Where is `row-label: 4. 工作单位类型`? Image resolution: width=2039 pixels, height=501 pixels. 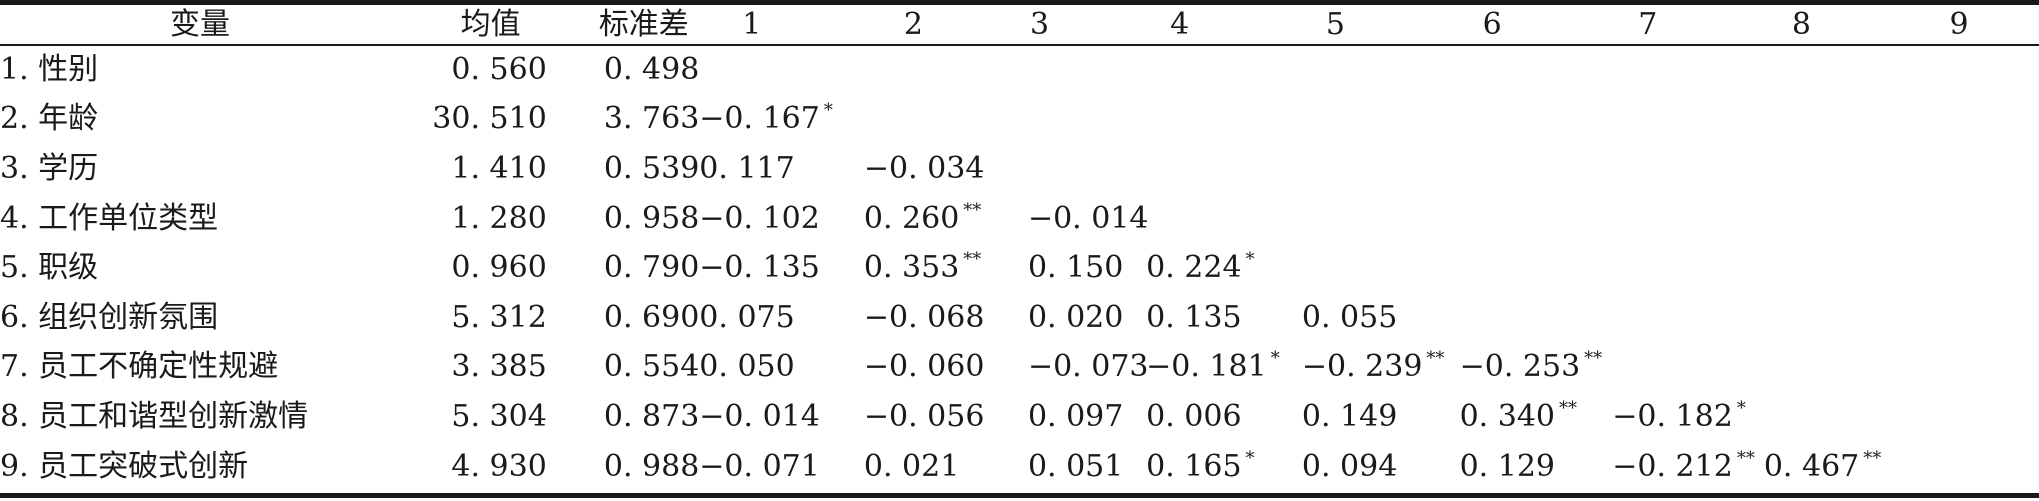
row-label: 4. 工作单位类型 is located at coordinates (109, 218).